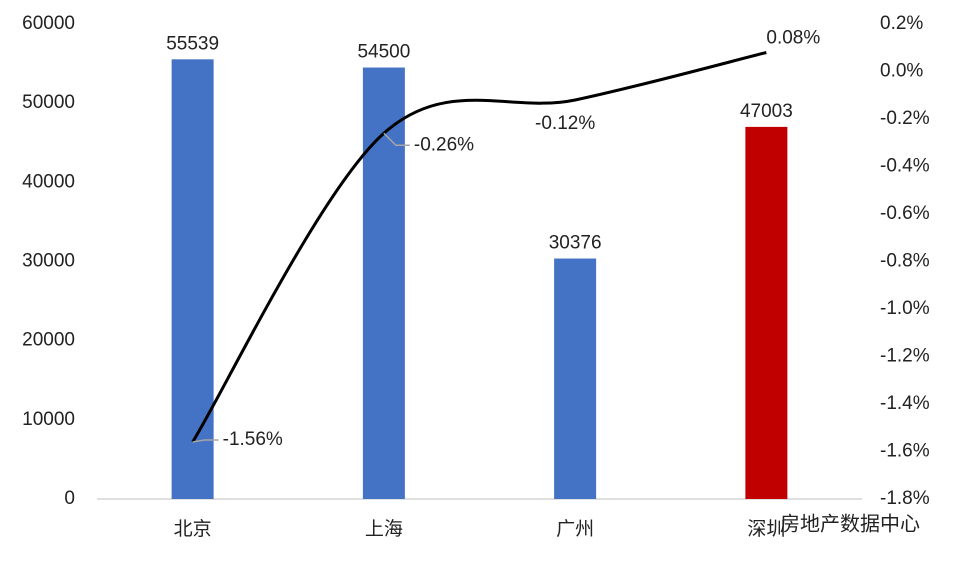 The height and width of the screenshot is (565, 953). What do you see at coordinates (905, 118) in the screenshot?
I see `y2-tick-label: -0.2%` at bounding box center [905, 118].